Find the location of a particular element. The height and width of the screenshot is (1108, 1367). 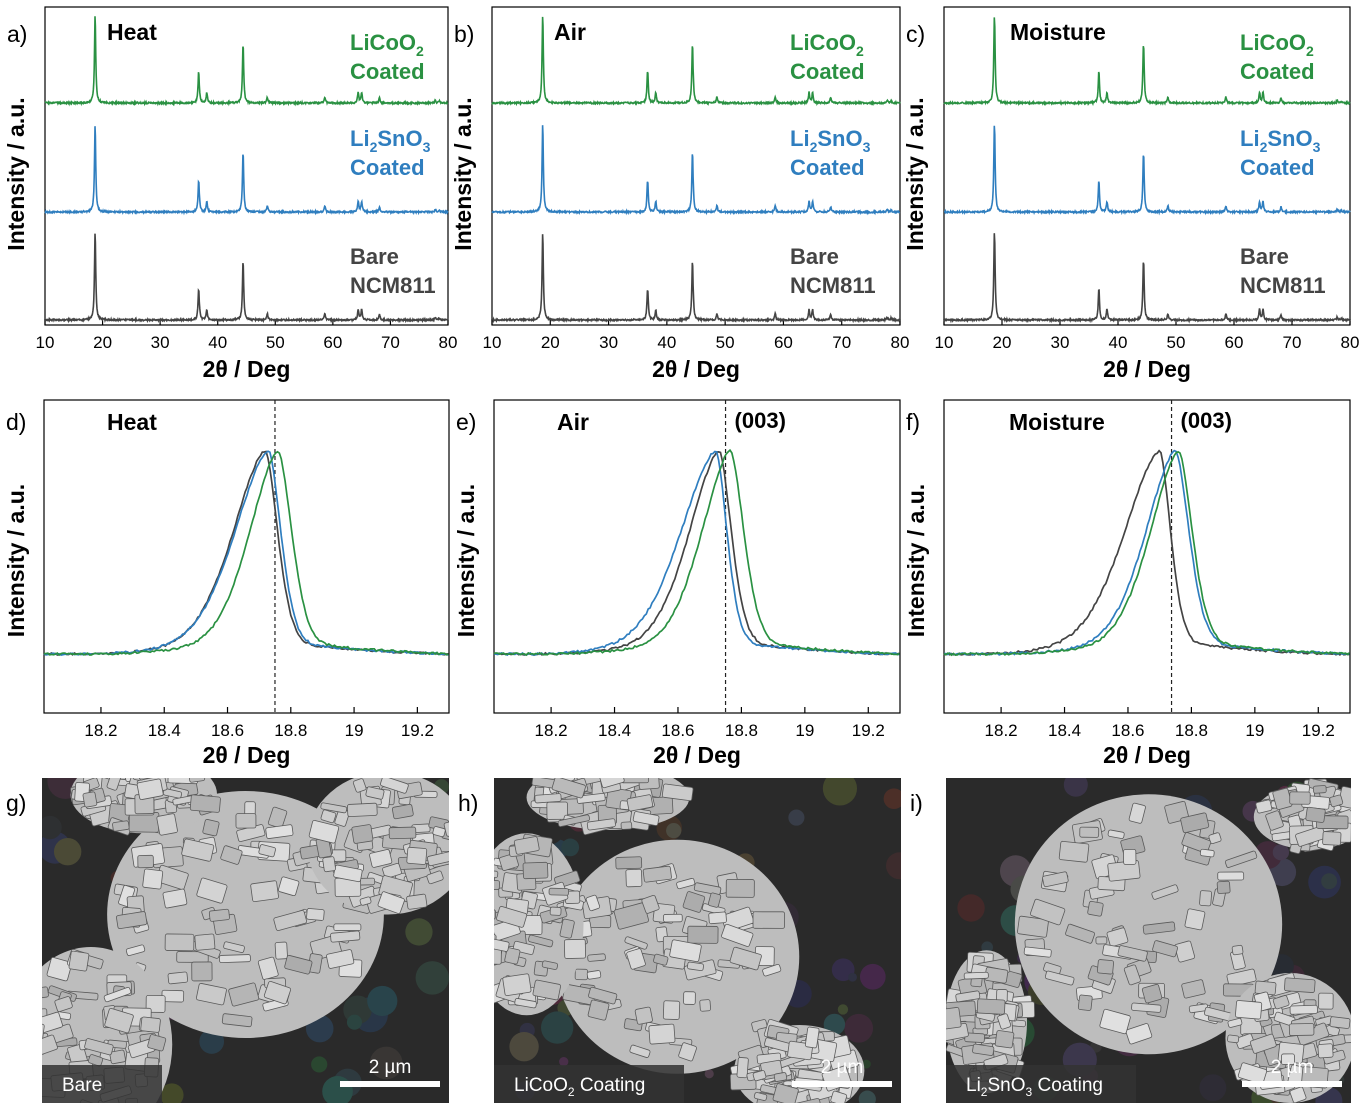

licoo2-label: LiCoO2 is located at coordinates (827, 44).